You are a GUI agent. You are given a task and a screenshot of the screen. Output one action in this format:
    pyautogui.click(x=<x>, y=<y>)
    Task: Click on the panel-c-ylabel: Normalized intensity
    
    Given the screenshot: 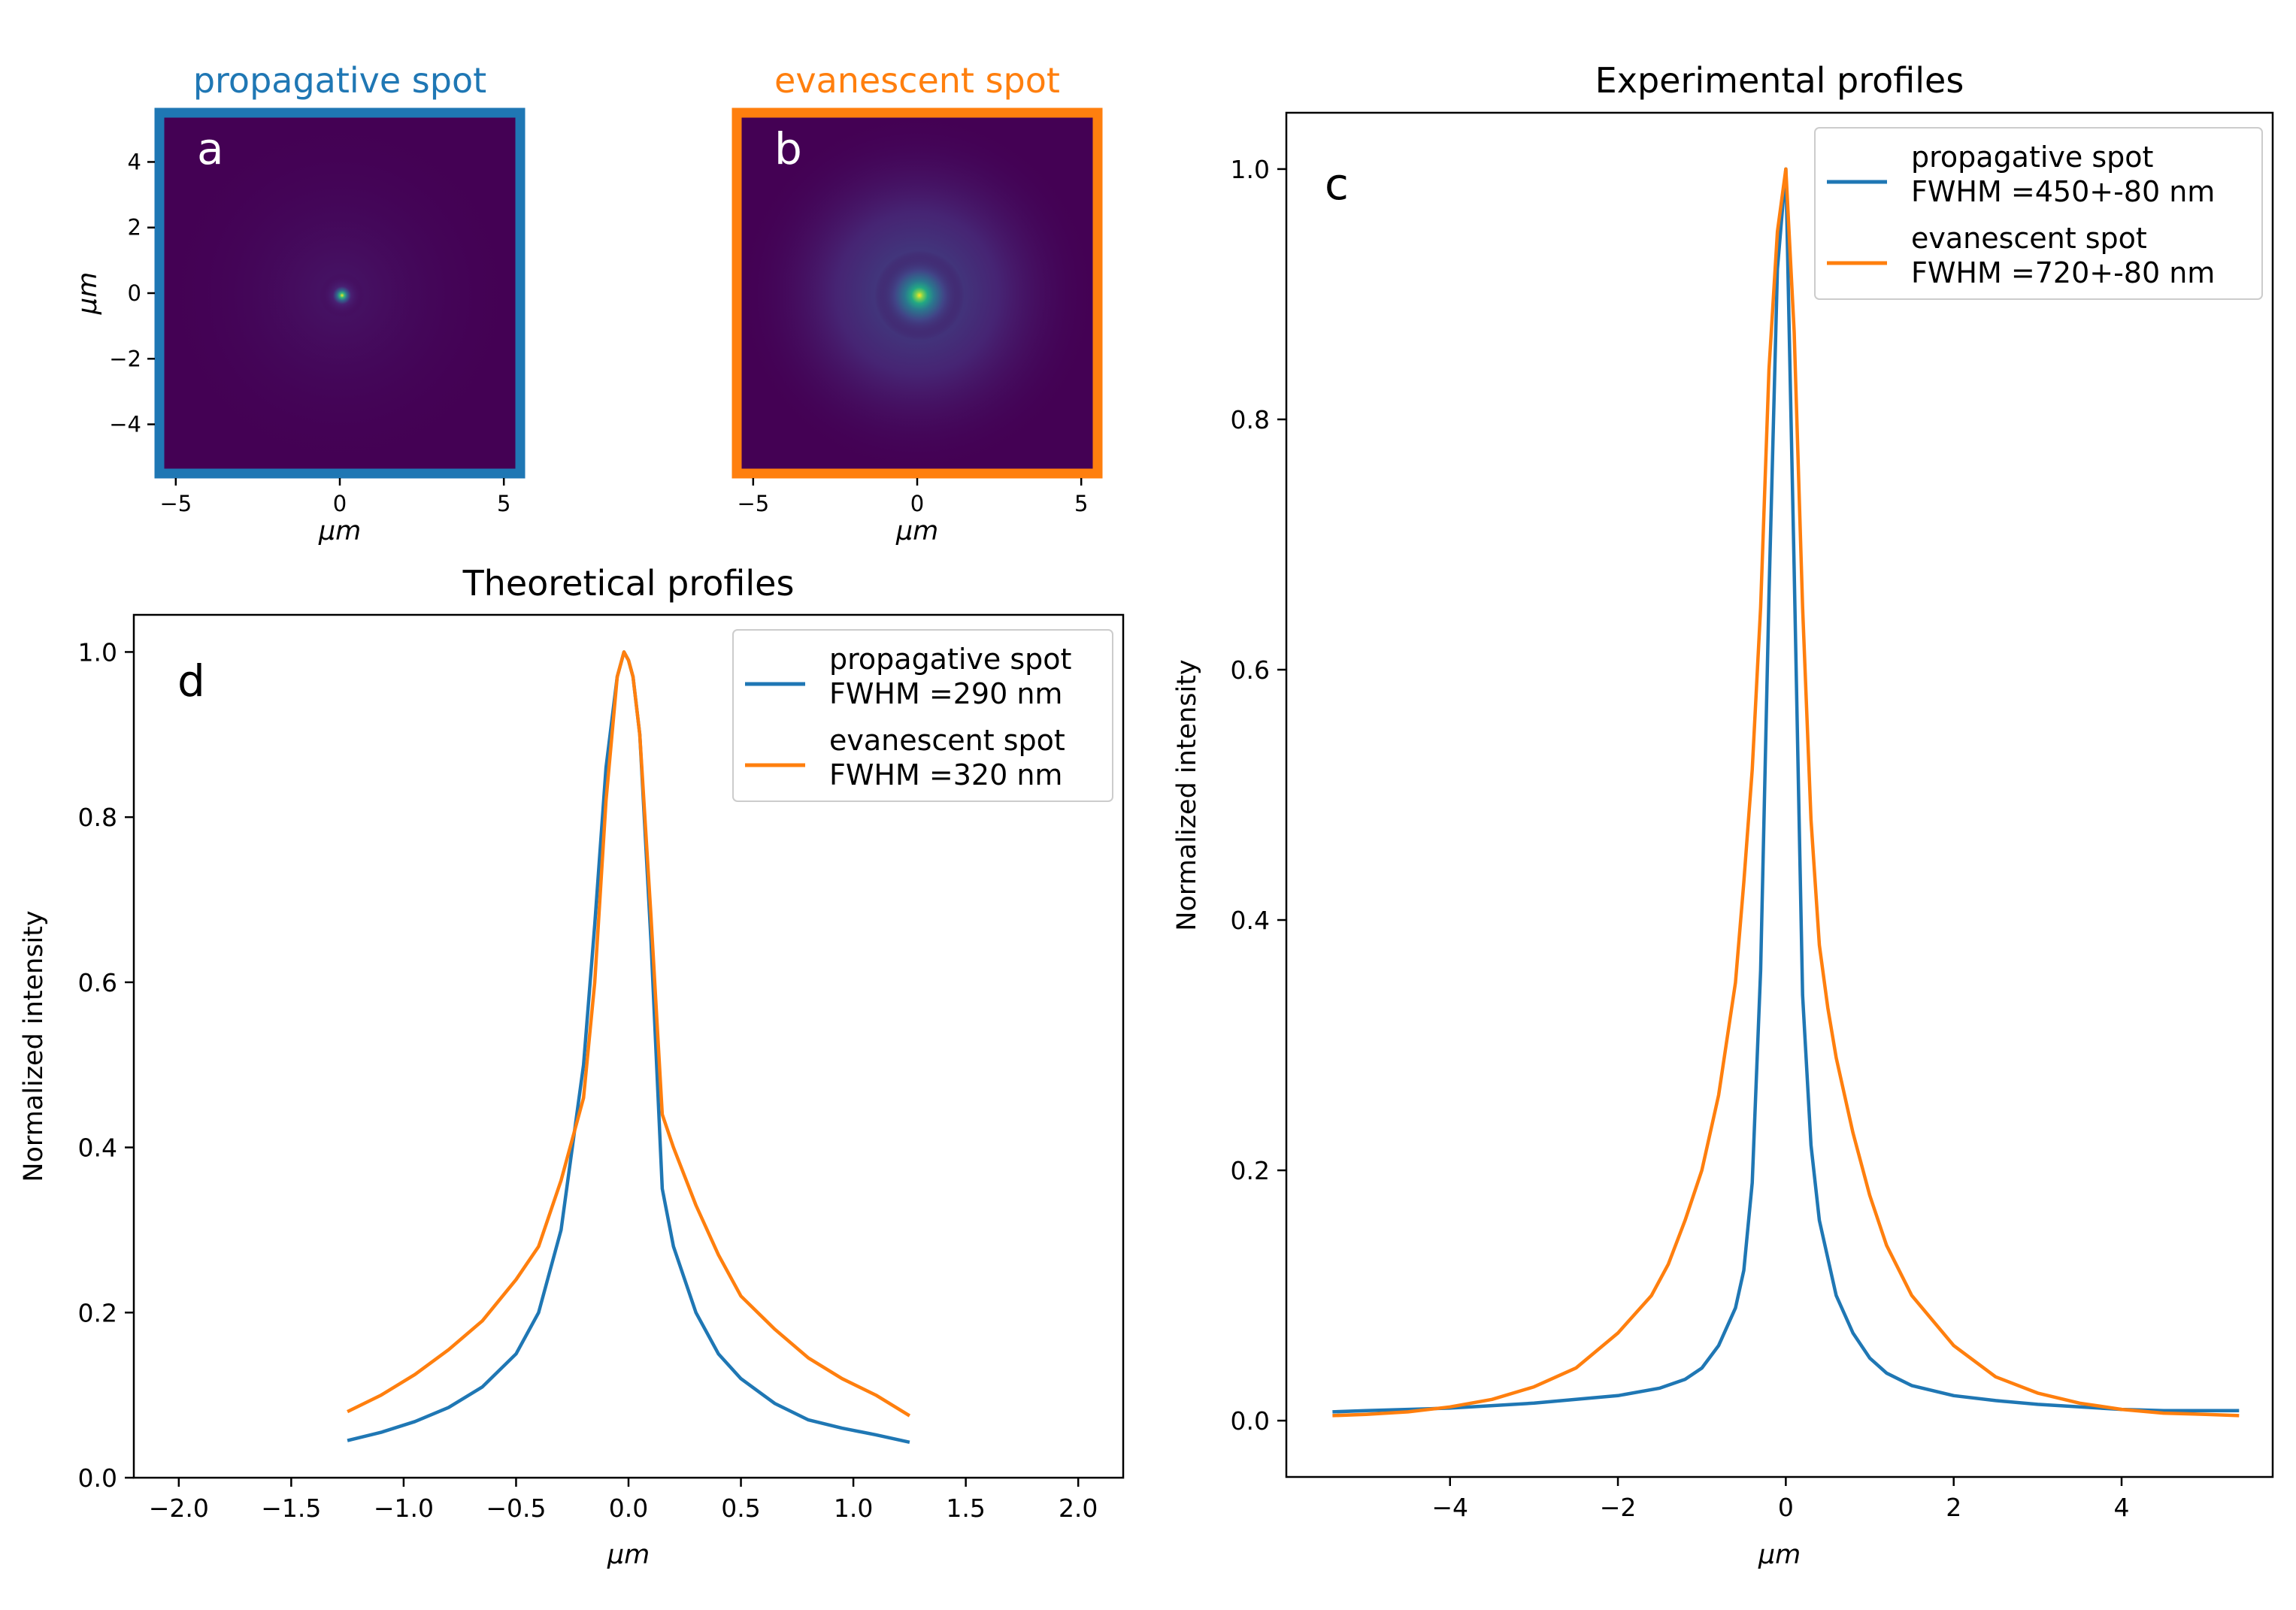 What is the action you would take?
    pyautogui.click(x=1187, y=795)
    